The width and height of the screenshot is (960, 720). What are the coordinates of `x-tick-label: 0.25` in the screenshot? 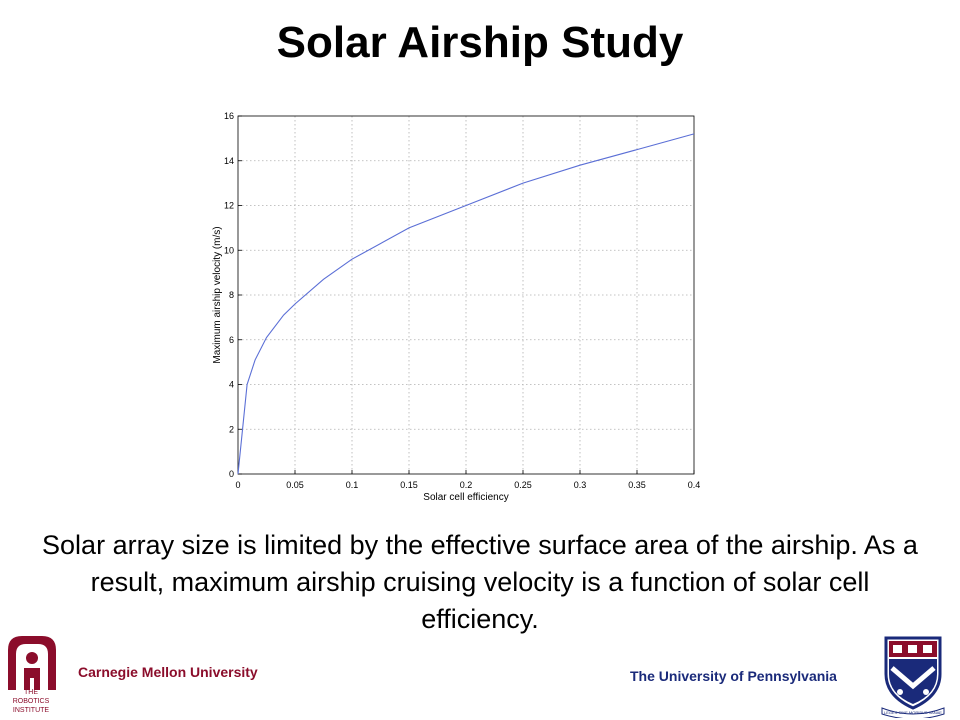 It's located at (523, 485).